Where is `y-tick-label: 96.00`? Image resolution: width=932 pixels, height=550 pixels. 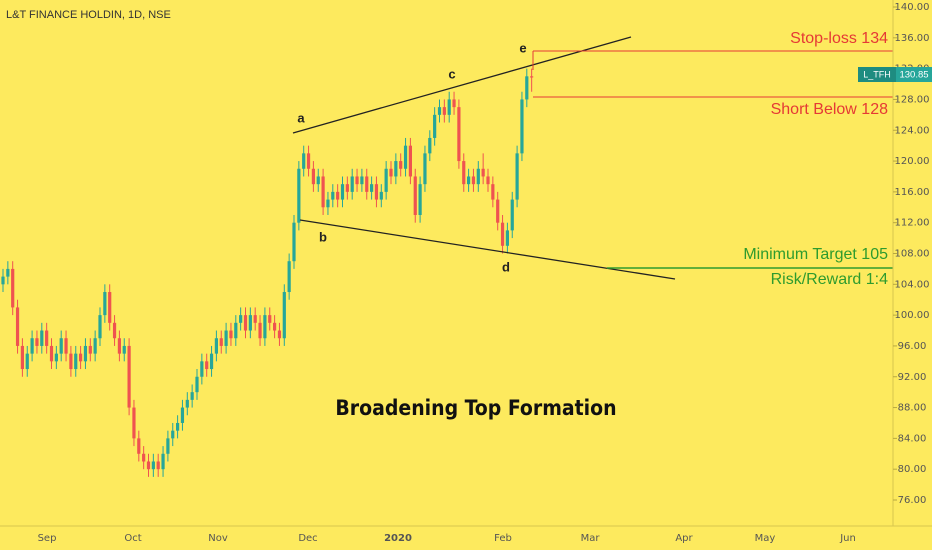
y-tick-label: 96.00 is located at coordinates (912, 346).